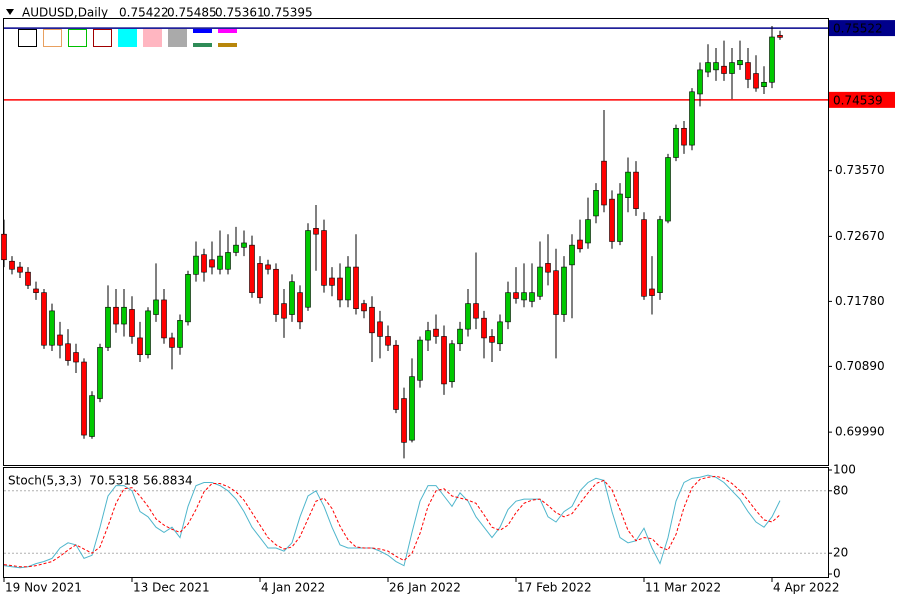  I want to click on x-tick-label: 4 Jan 2022, so click(293, 588).